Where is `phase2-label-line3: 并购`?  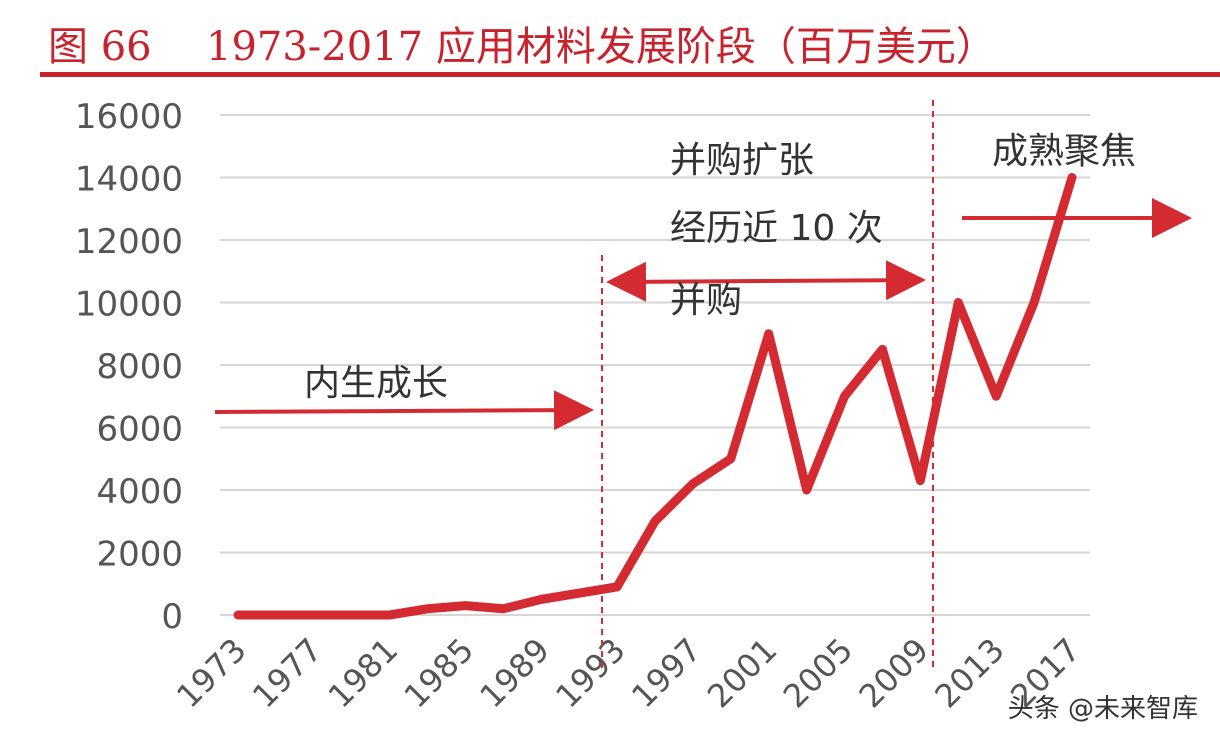
phase2-label-line3: 并购 is located at coordinates (706, 300).